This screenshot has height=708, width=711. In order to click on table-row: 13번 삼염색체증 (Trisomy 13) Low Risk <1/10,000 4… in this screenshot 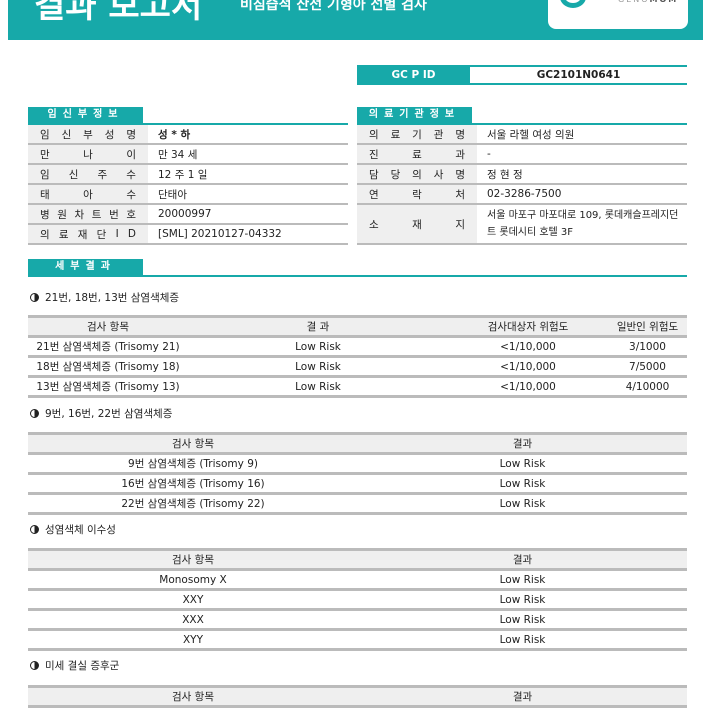, I will do `click(357, 388)`.